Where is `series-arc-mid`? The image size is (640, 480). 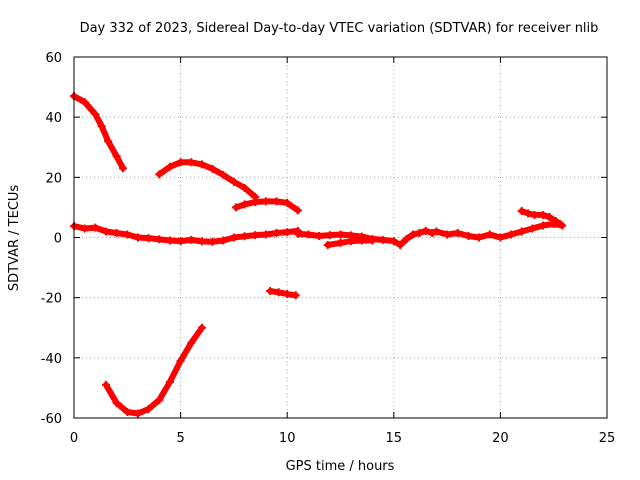 series-arc-mid is located at coordinates (207, 179).